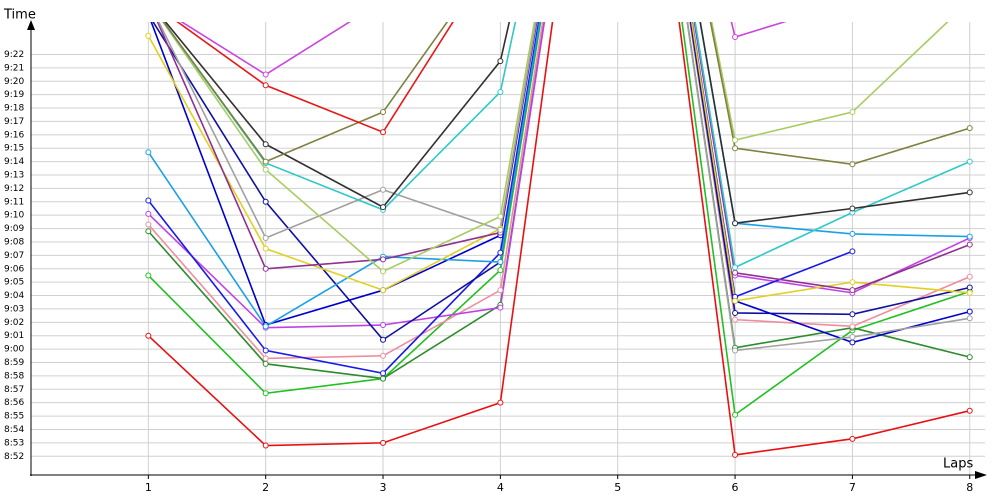 The height and width of the screenshot is (500, 1000). I want to click on x-tick-label: 8, so click(969, 487).